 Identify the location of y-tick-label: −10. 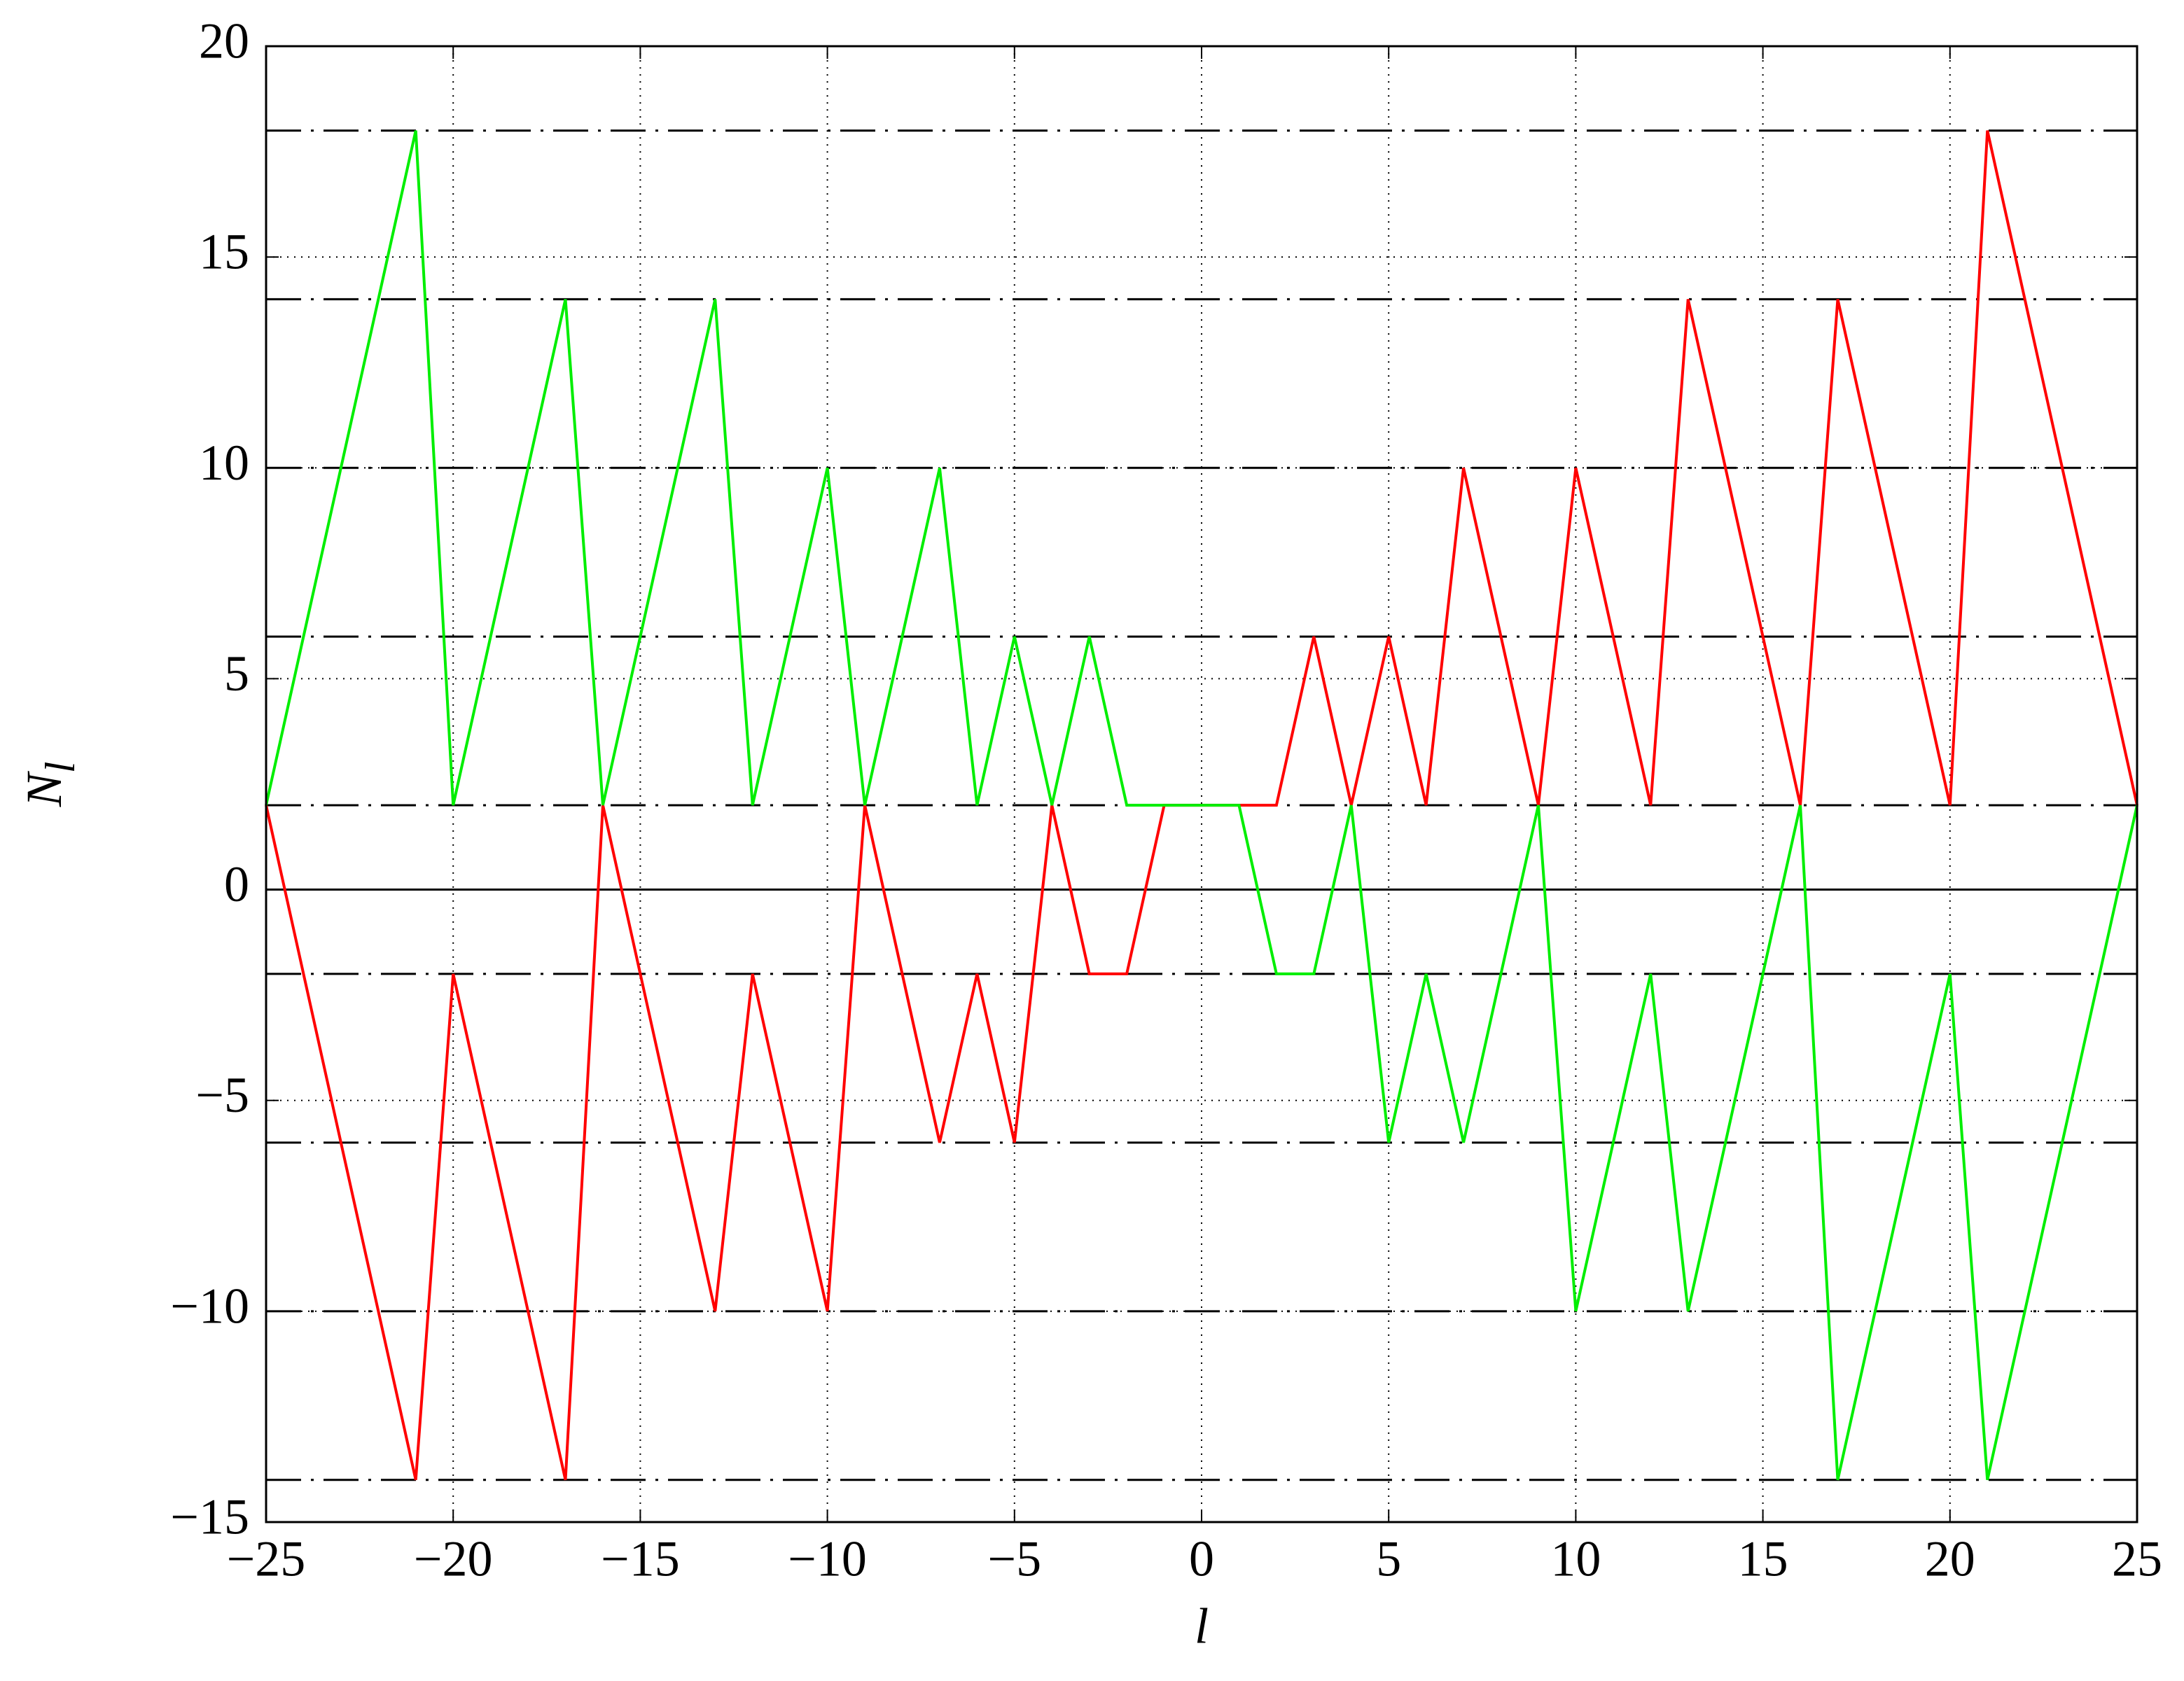
(210, 1306).